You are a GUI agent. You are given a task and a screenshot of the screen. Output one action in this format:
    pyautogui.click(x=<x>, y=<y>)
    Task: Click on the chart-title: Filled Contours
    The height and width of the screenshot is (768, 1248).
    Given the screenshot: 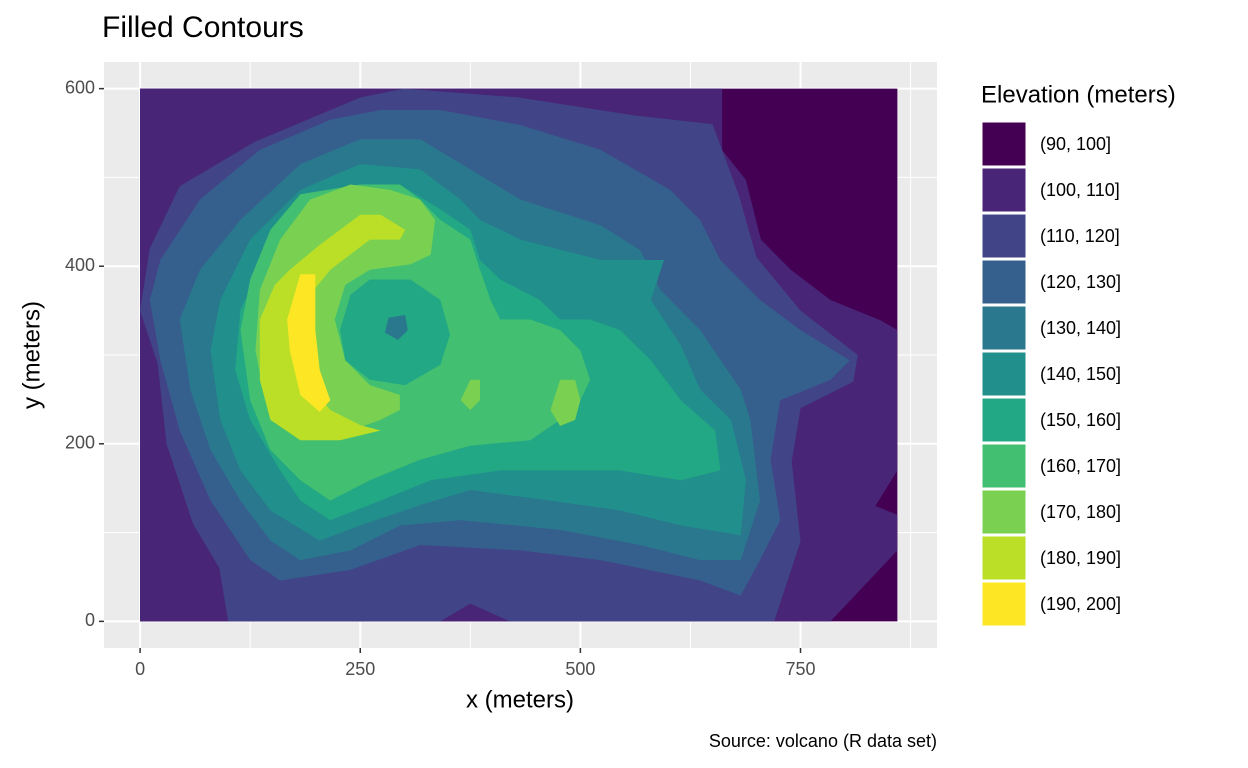 What is the action you would take?
    pyautogui.click(x=203, y=27)
    